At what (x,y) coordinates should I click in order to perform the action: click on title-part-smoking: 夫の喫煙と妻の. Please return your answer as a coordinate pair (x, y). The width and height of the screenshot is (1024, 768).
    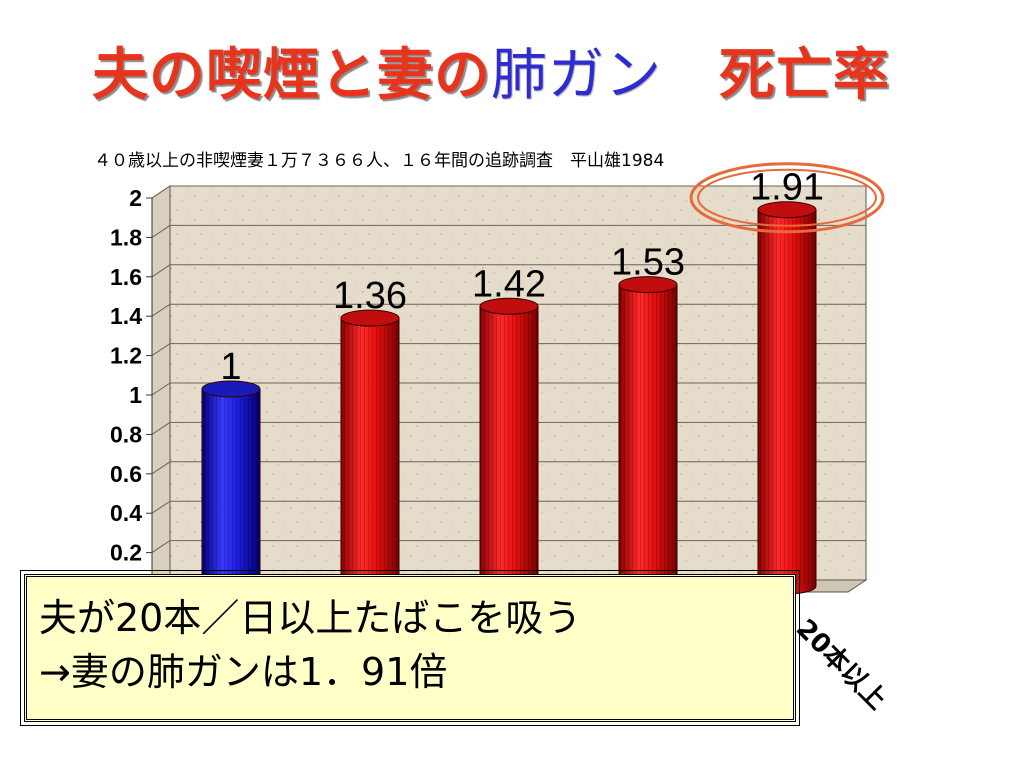
    Looking at the image, I should click on (291, 75).